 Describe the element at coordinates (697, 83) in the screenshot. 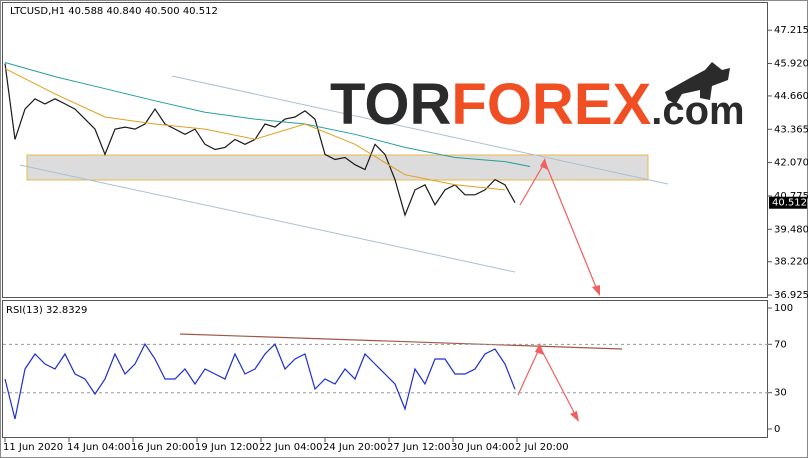

I see `bull-logo` at that location.